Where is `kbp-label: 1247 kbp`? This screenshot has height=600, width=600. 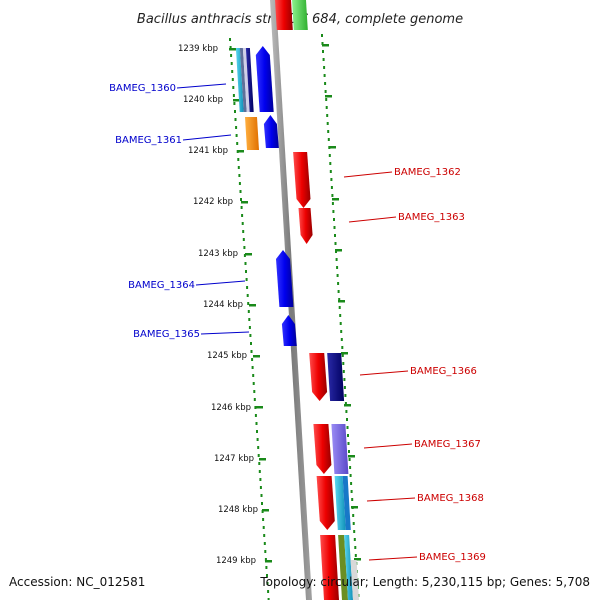 kbp-label: 1247 kbp is located at coordinates (234, 459).